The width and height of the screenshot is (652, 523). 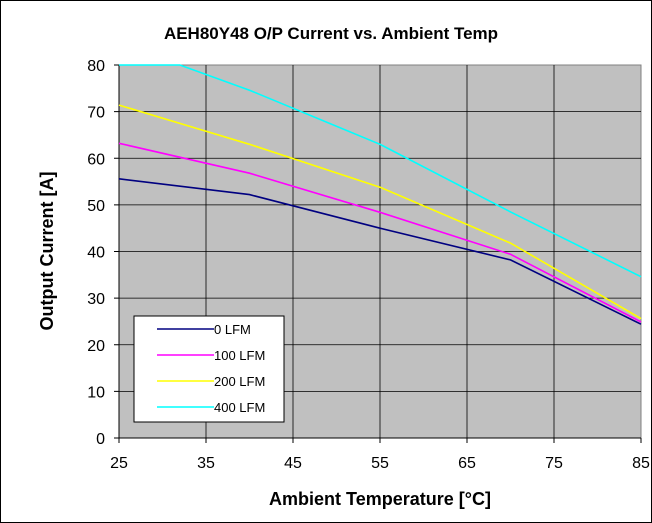 What do you see at coordinates (96, 159) in the screenshot?
I see `y-tick-label: 60` at bounding box center [96, 159].